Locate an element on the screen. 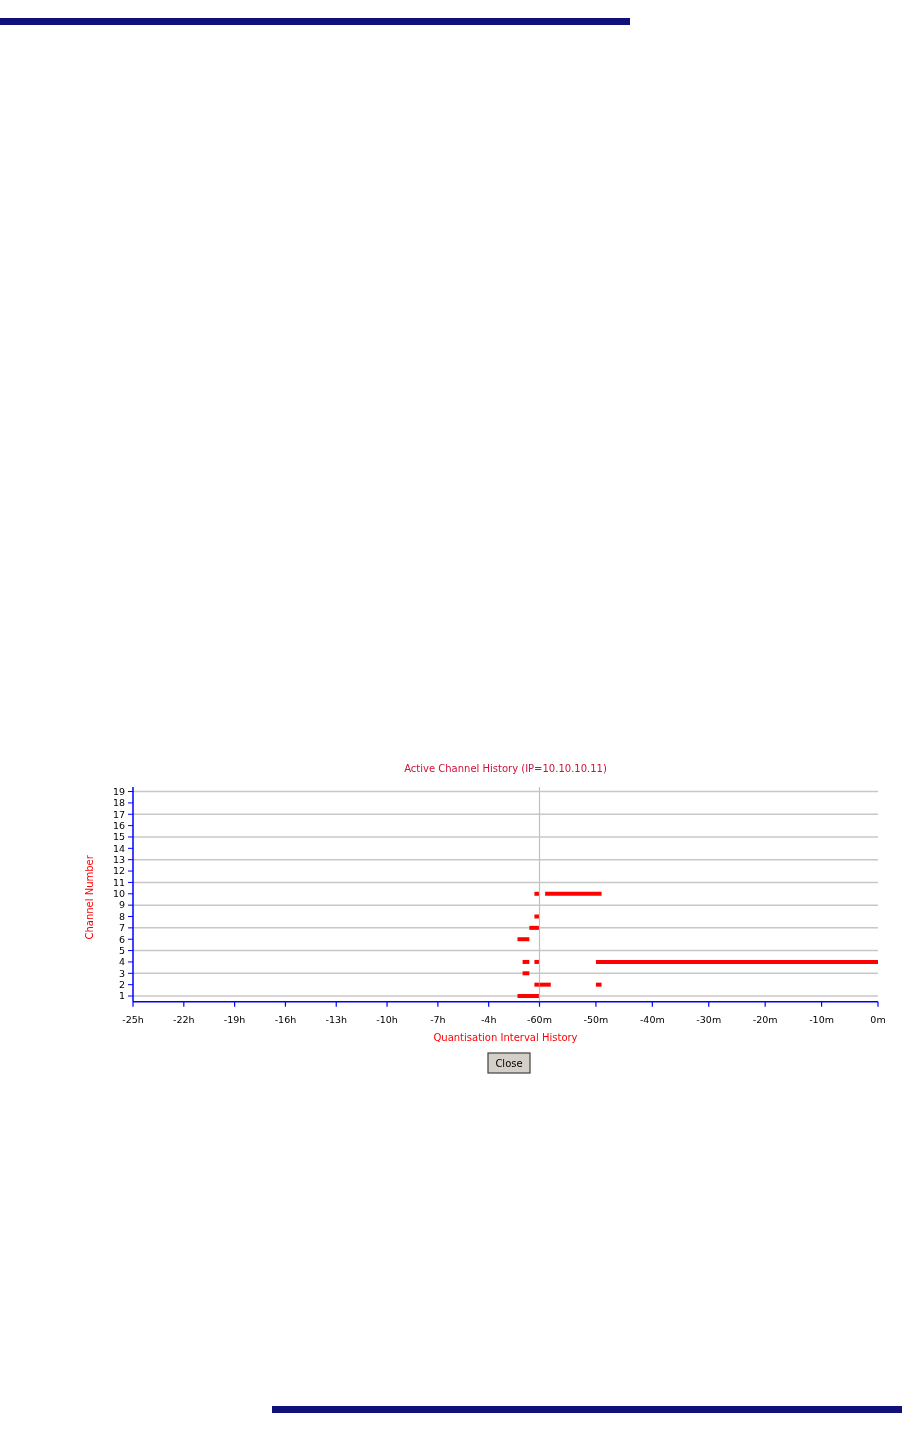 Image resolution: width=902 pixels, height=1437 pixels. y-tick-label: 4 is located at coordinates (121, 962).